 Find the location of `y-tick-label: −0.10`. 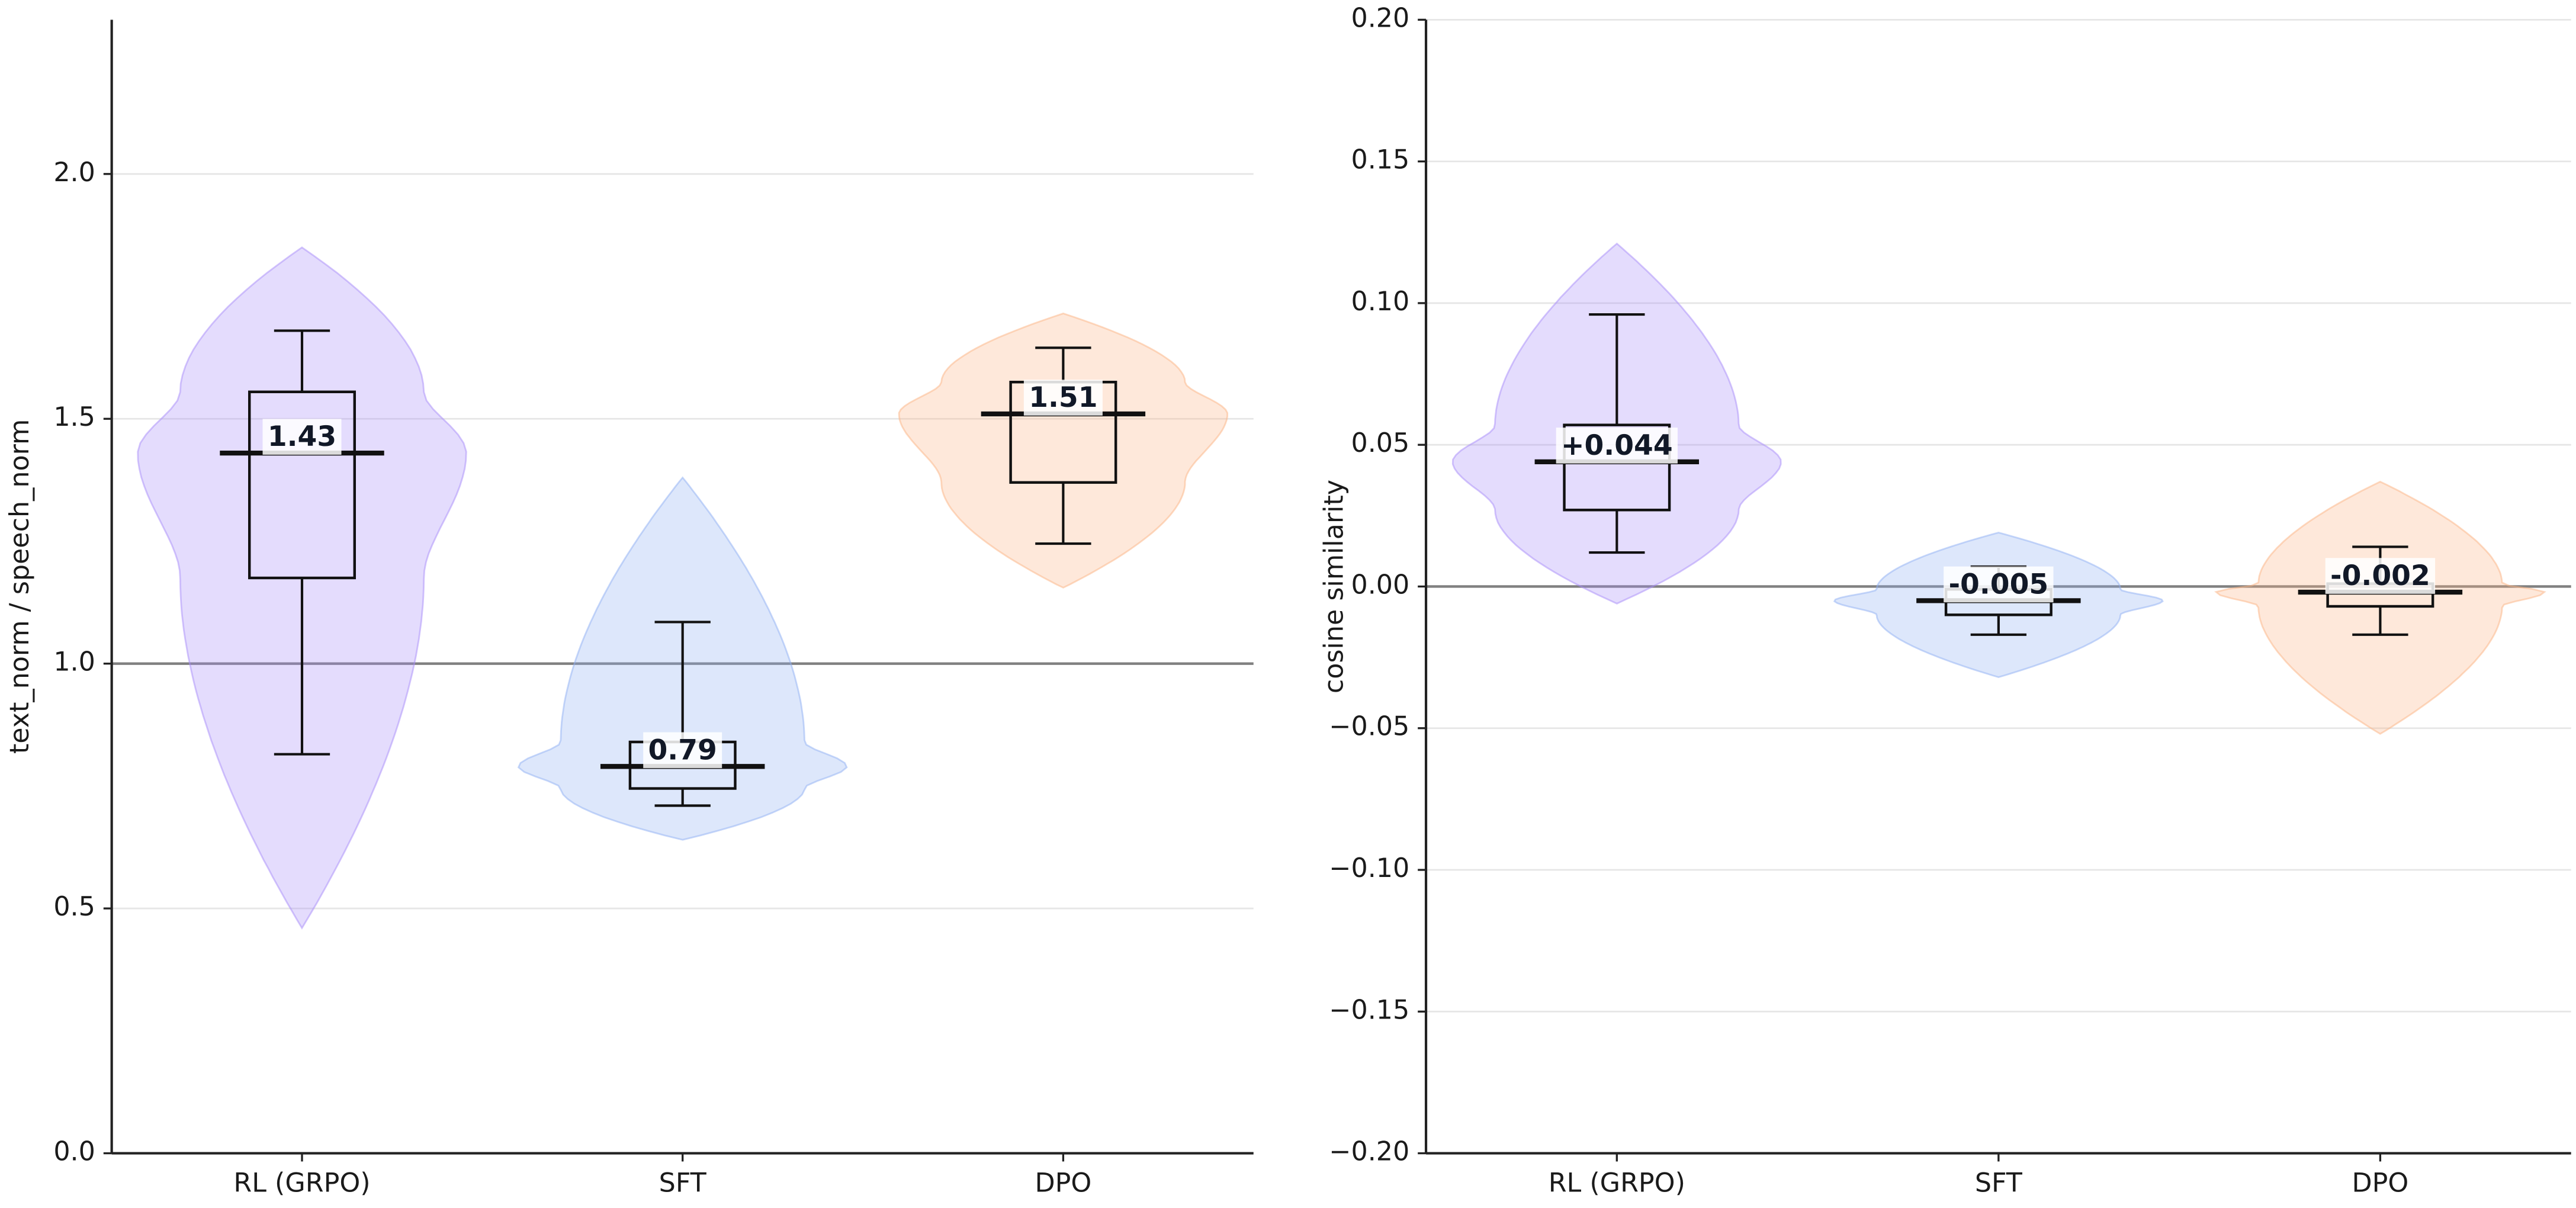

y-tick-label: −0.10 is located at coordinates (1369, 868).